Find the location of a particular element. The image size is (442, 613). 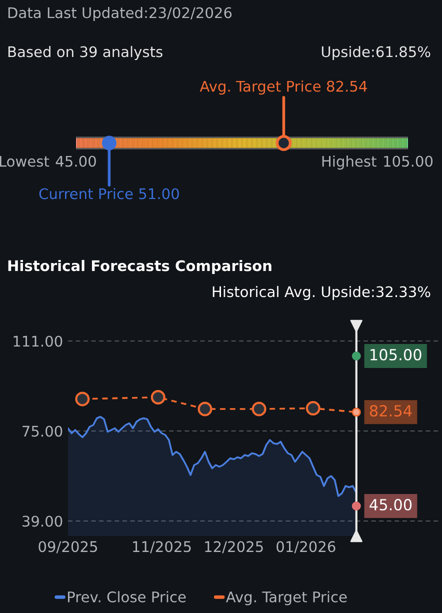

data-label: 82.54 is located at coordinates (391, 411).